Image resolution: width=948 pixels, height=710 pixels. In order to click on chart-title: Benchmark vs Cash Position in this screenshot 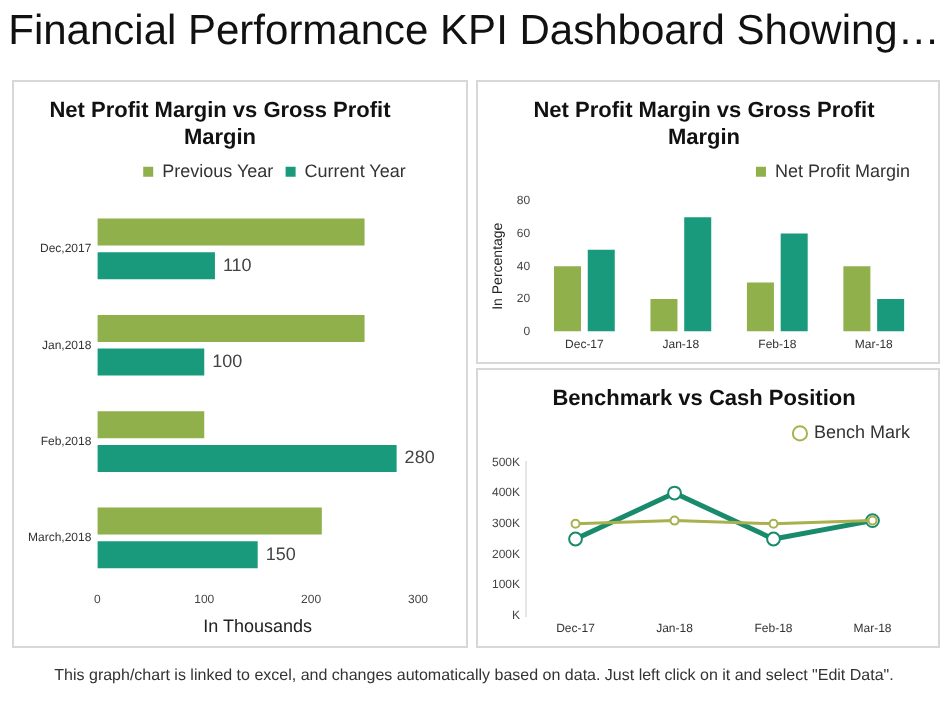, I will do `click(704, 399)`.